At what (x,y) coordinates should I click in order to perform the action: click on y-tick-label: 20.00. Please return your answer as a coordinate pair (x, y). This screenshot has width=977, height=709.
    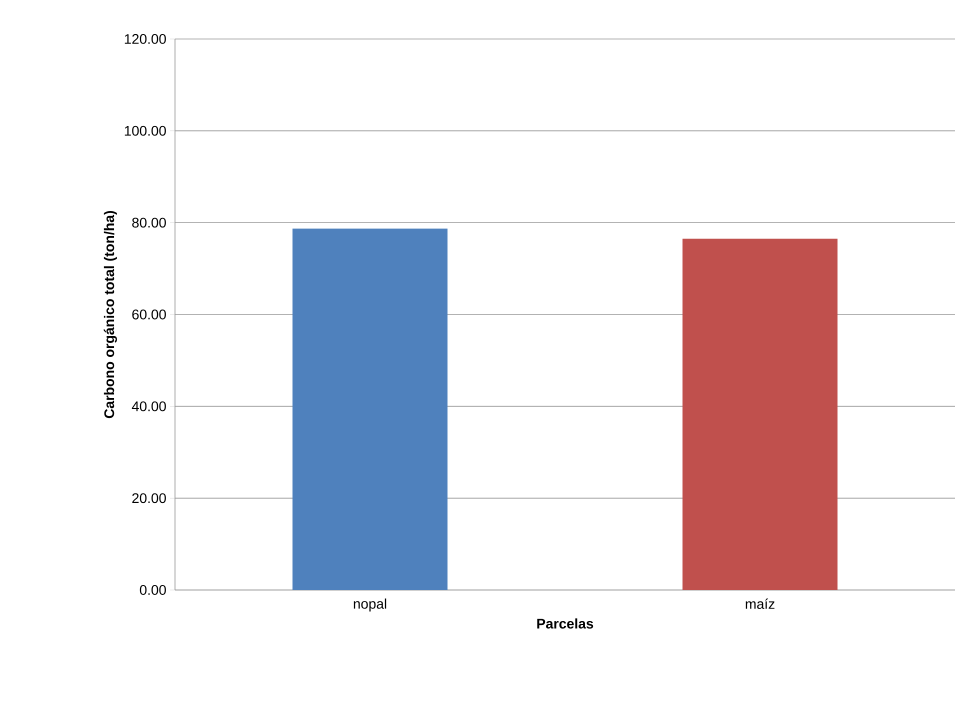
    Looking at the image, I should click on (149, 498).